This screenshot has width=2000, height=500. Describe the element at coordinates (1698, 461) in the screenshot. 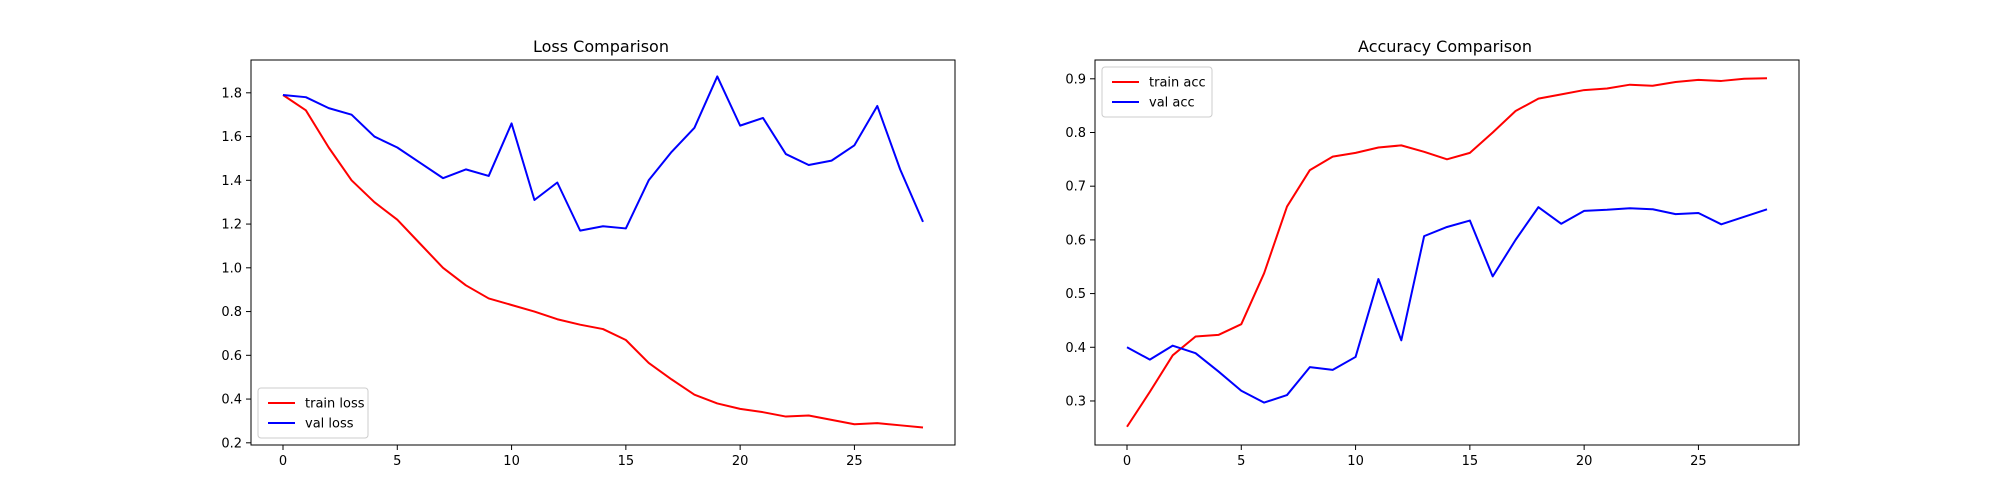

I see `accuracy-x-tick-label: 25` at that location.